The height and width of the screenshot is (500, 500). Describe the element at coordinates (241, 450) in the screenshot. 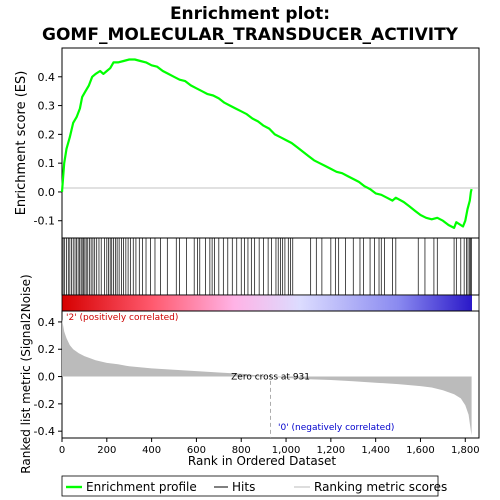

I see `x-tick-label: 800` at that location.